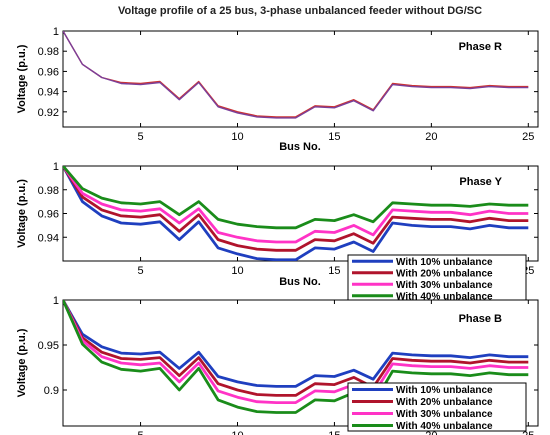 The image size is (550, 435). I want to click on phase-label: Phase R, so click(480, 47).